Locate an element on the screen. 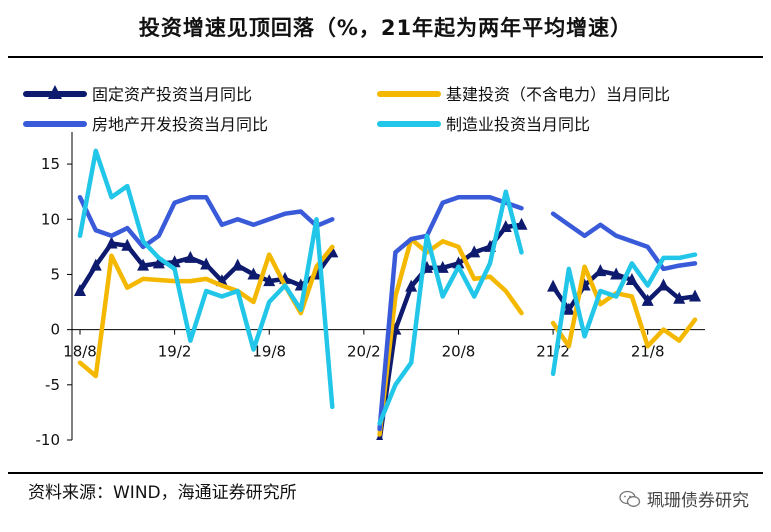 The image size is (771, 532). x-tick-label: 19/2 is located at coordinates (175, 352).